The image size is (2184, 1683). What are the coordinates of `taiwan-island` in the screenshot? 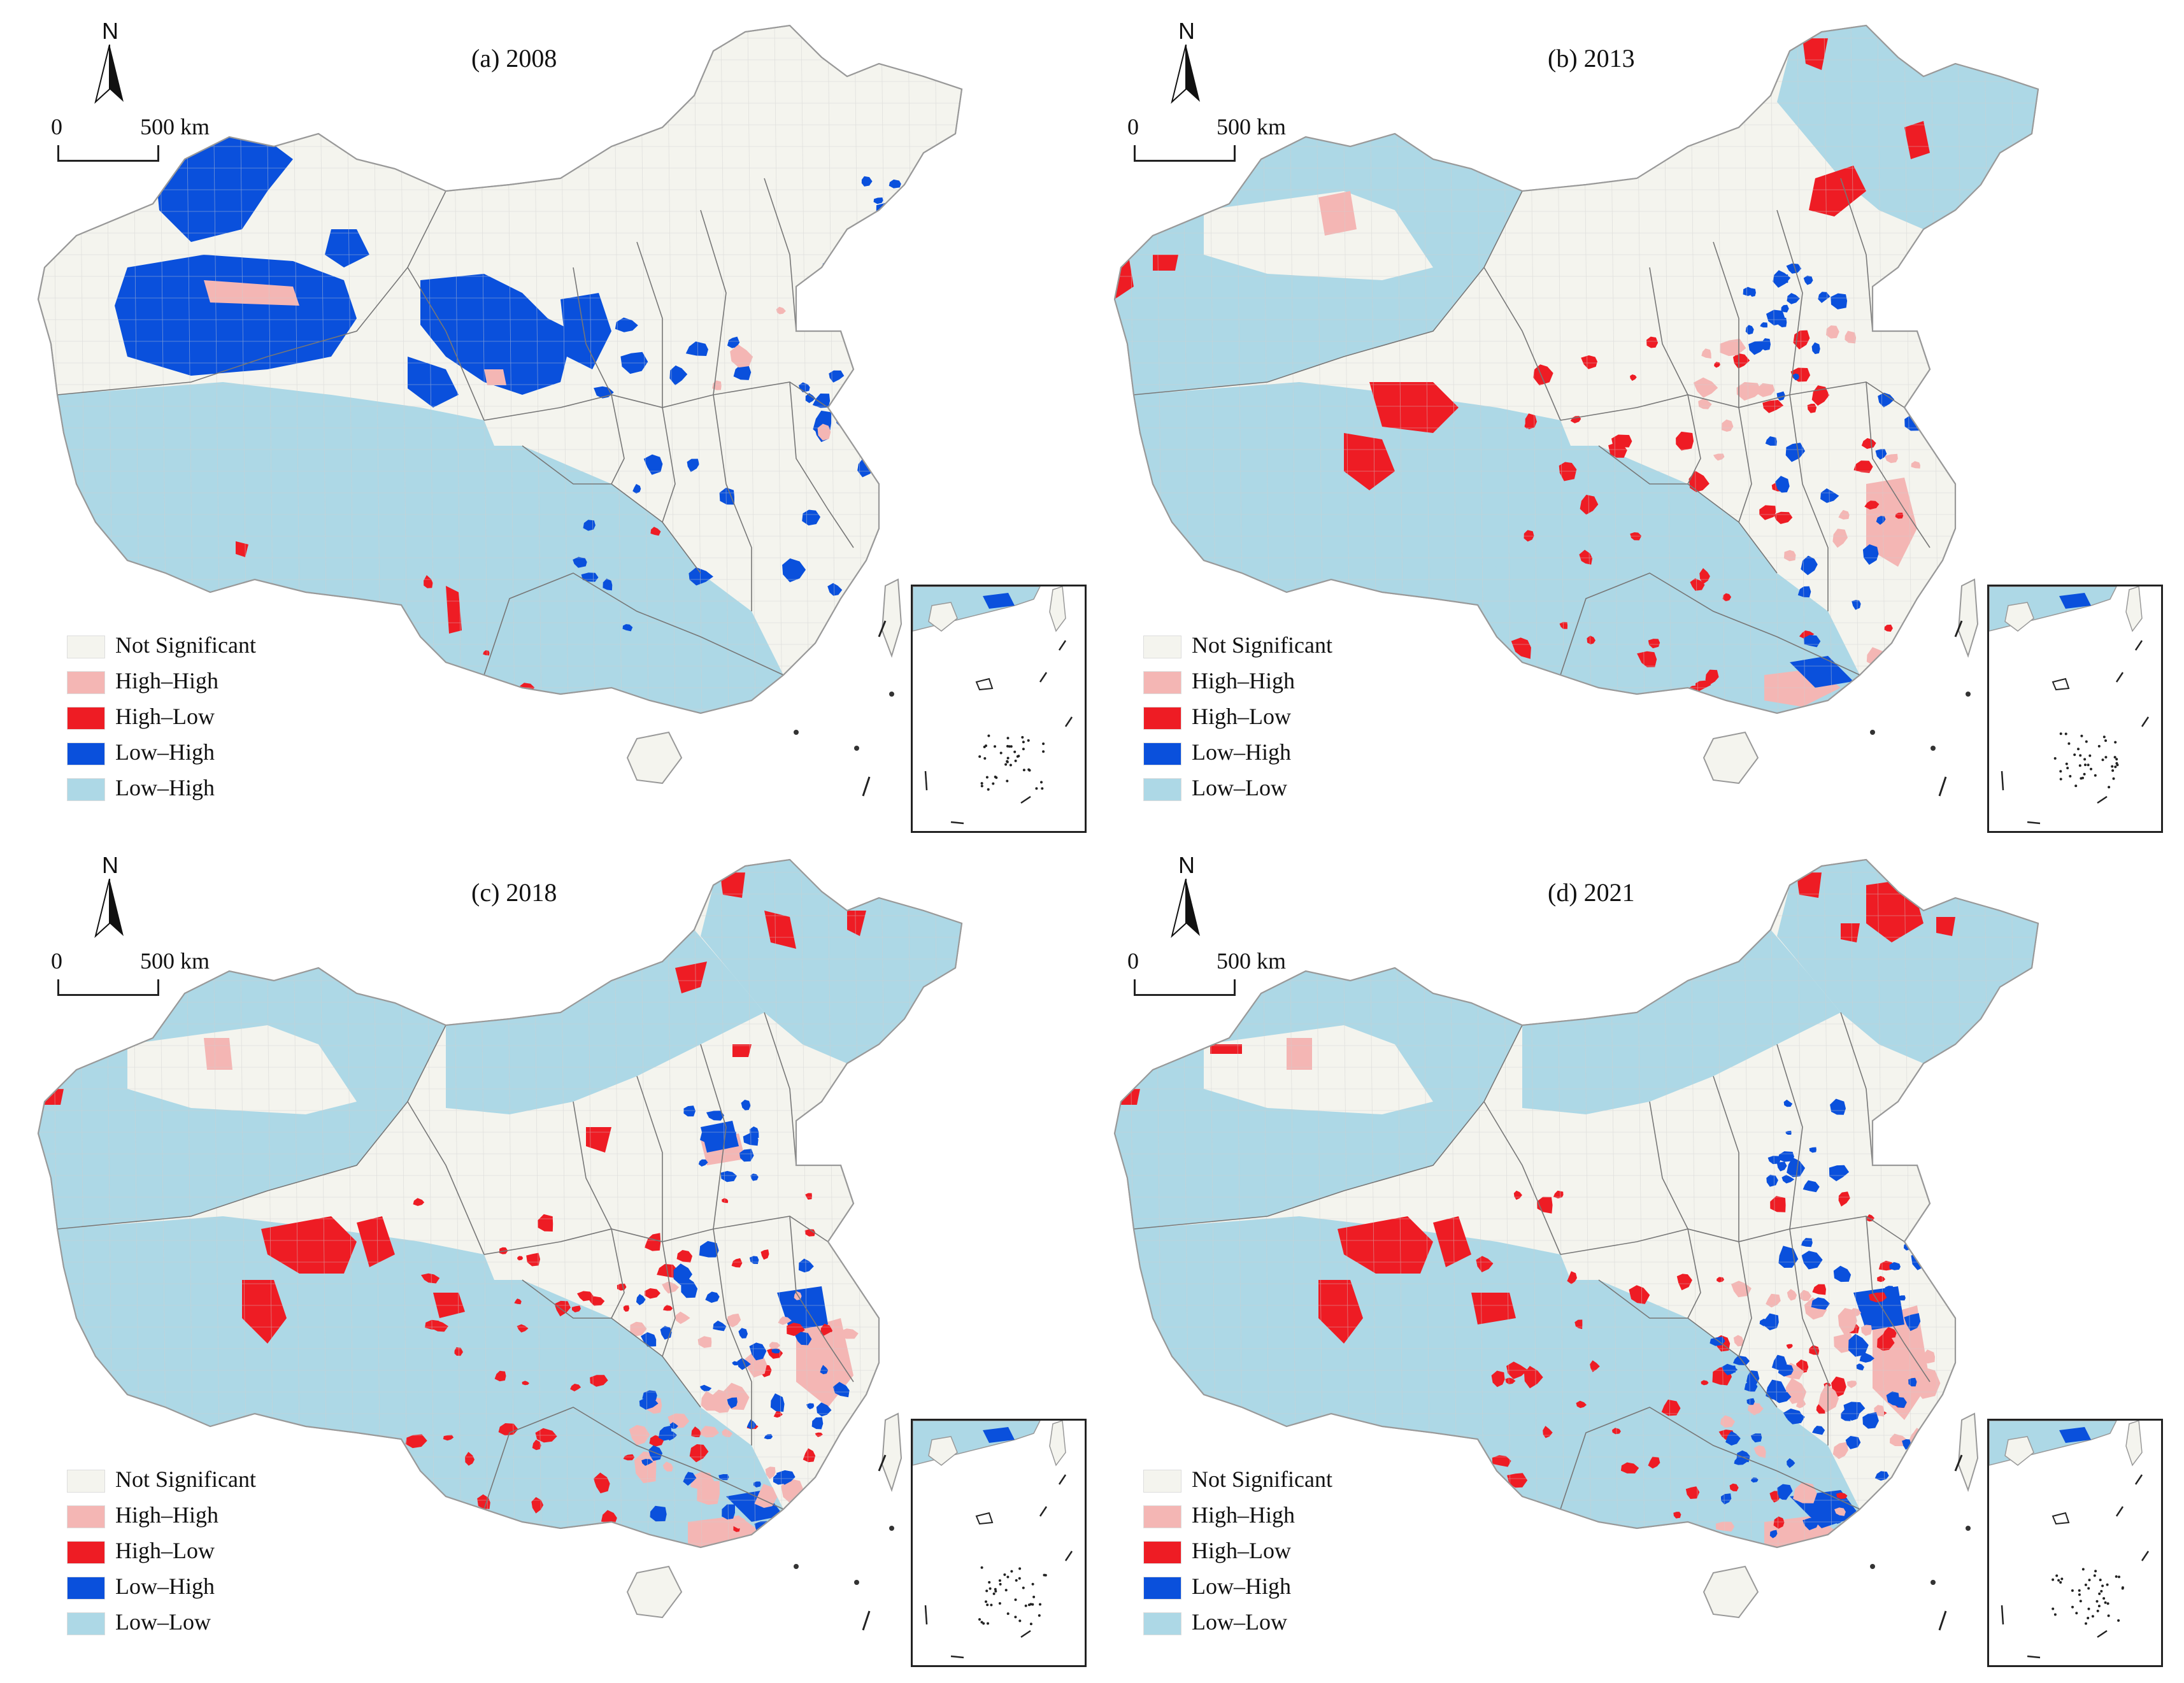 It's located at (892, 1452).